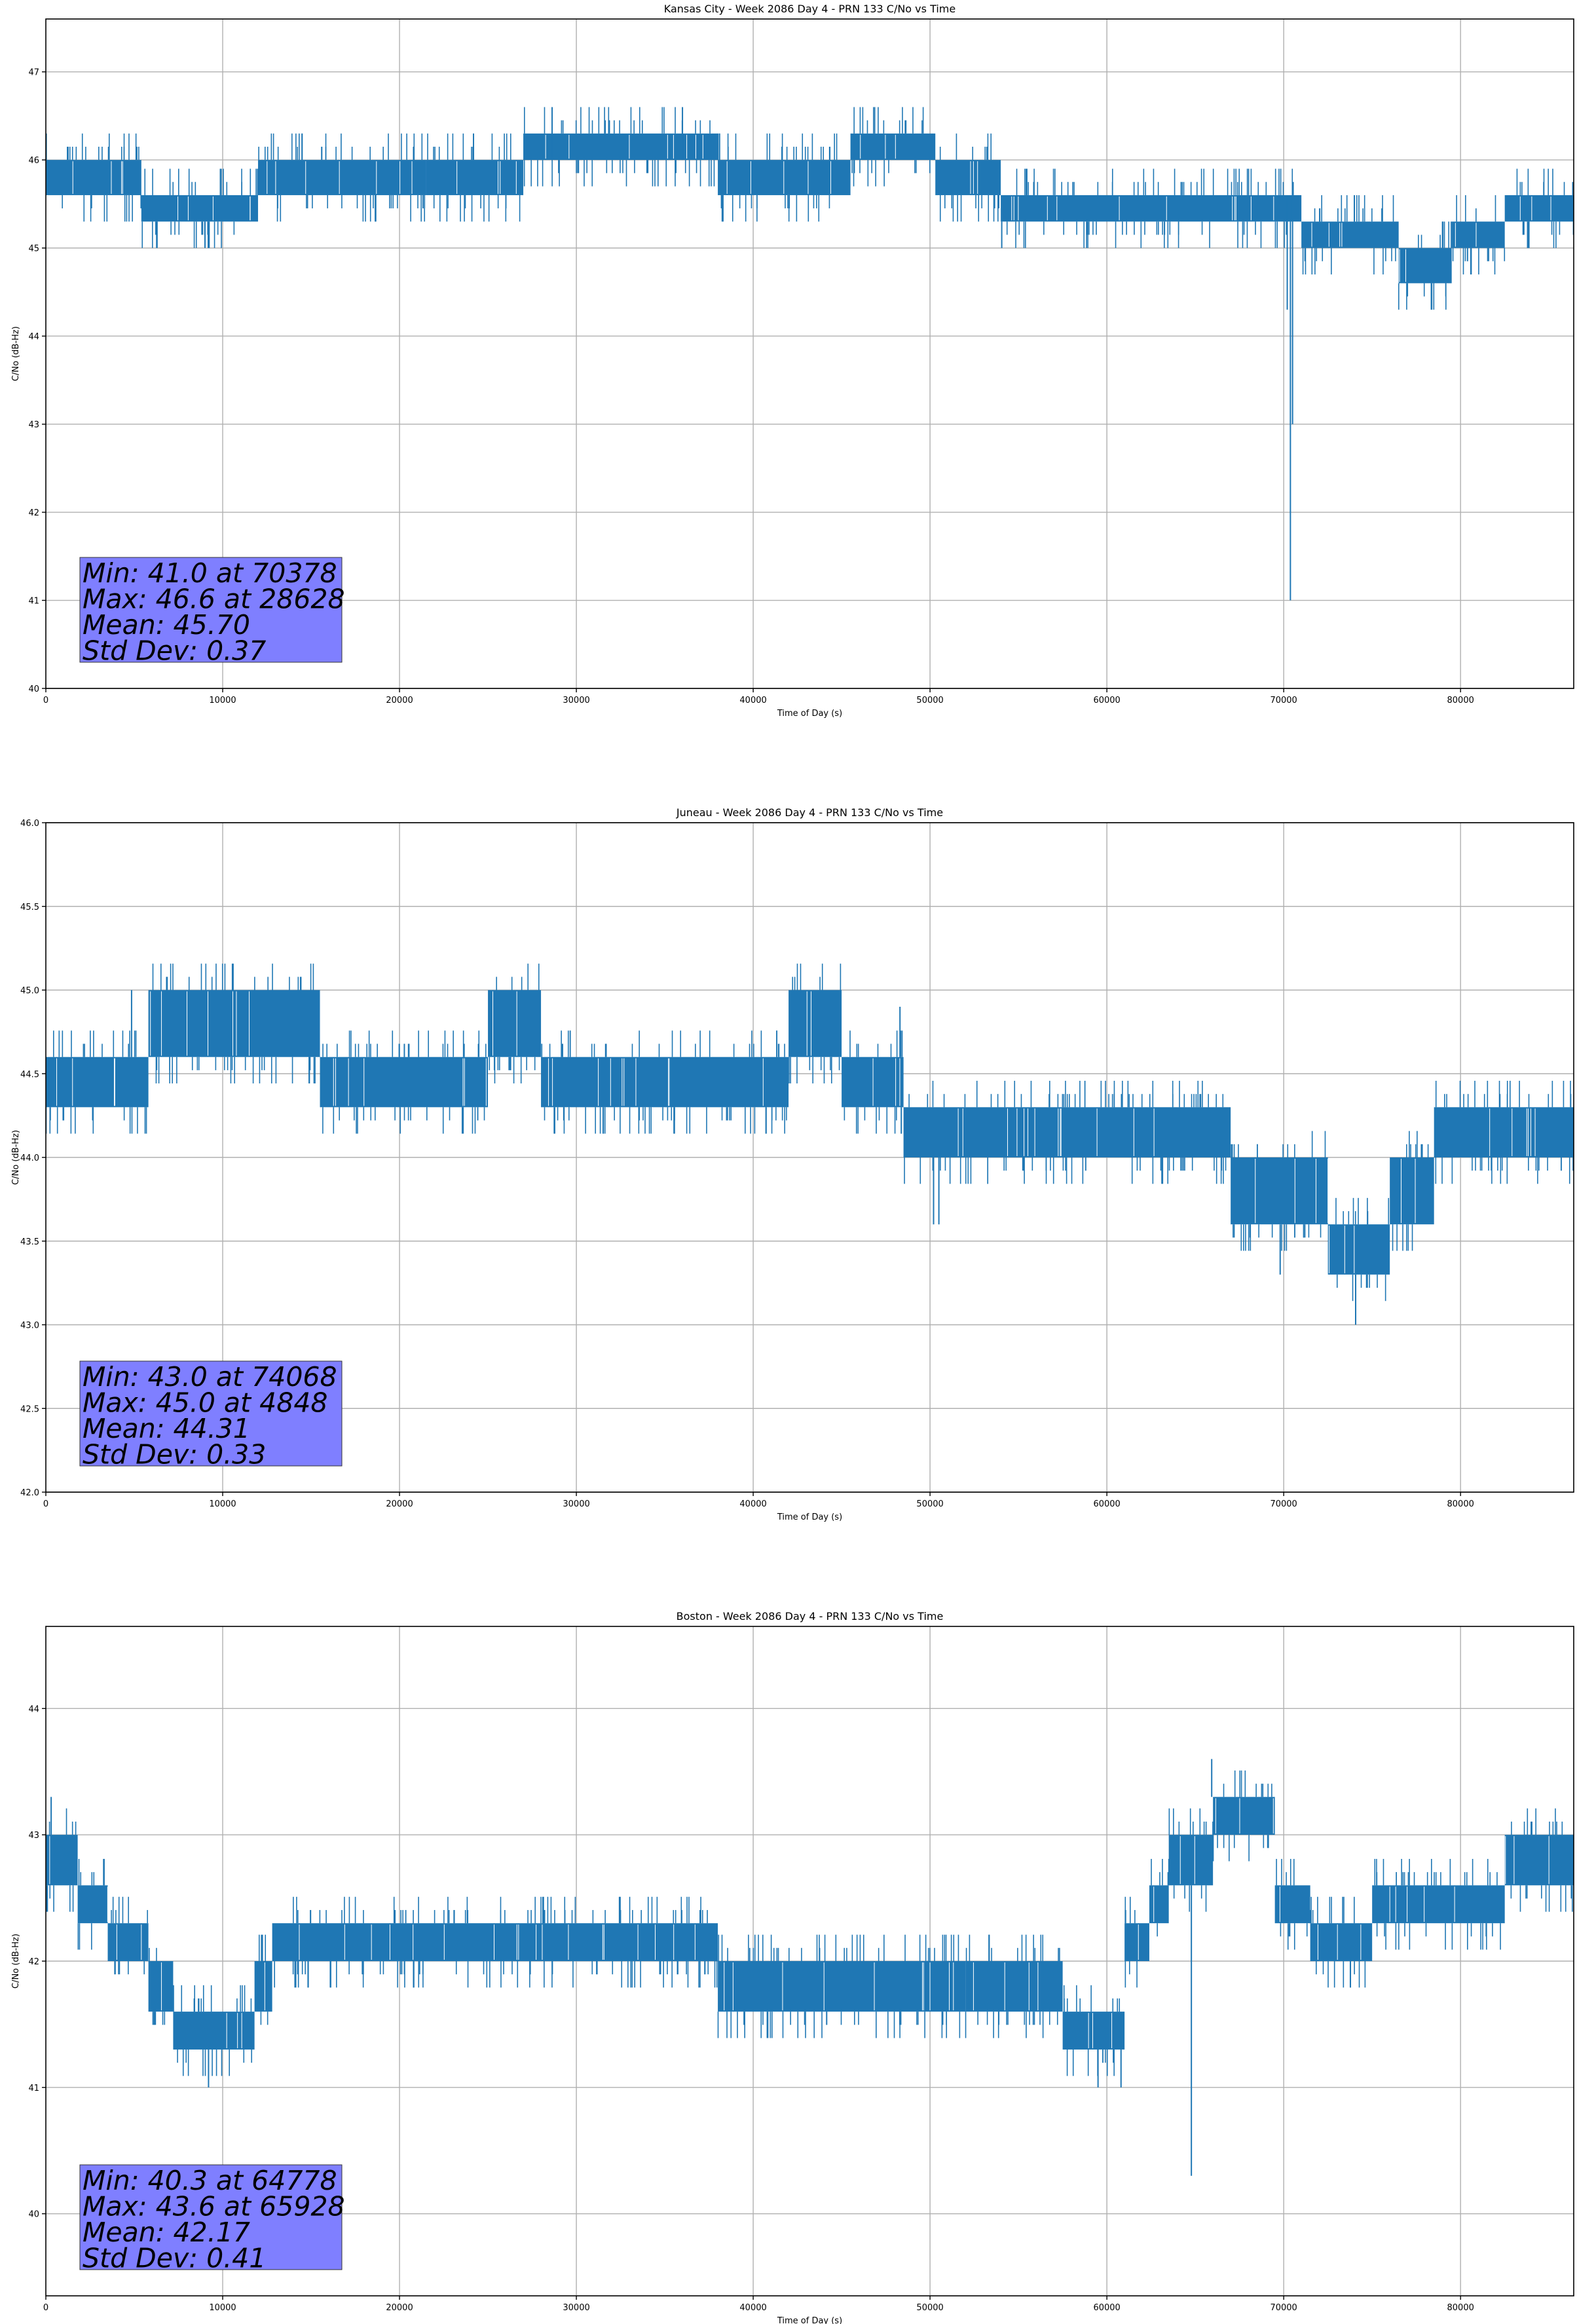 The height and width of the screenshot is (2324, 1577). What do you see at coordinates (29, 1493) in the screenshot?
I see `y-tick-label: 42.0` at bounding box center [29, 1493].